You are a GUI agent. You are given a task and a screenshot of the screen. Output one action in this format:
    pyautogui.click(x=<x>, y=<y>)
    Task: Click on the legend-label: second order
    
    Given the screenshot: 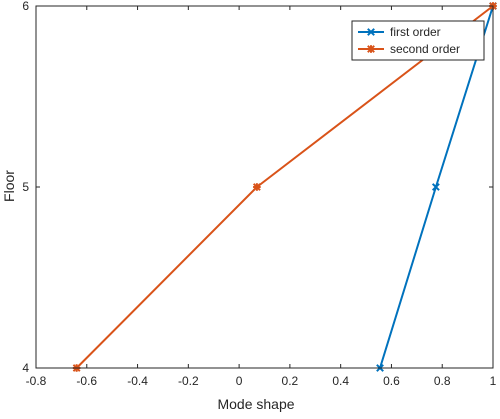 What is the action you would take?
    pyautogui.click(x=425, y=49)
    